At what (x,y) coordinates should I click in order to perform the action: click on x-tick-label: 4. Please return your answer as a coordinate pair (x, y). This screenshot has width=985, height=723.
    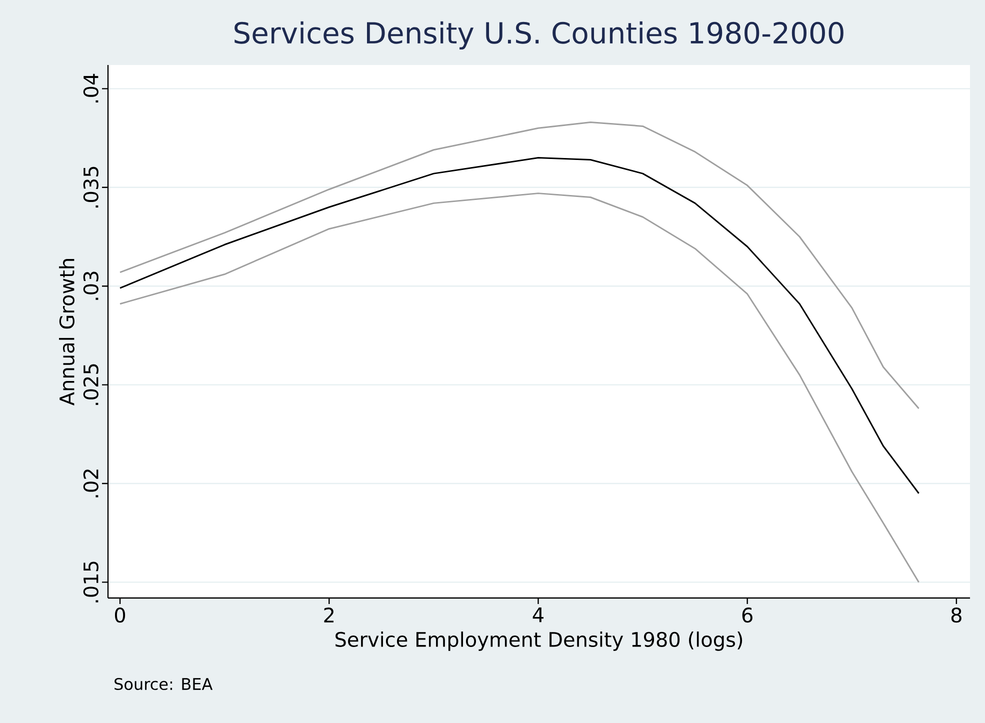
    Looking at the image, I should click on (538, 615).